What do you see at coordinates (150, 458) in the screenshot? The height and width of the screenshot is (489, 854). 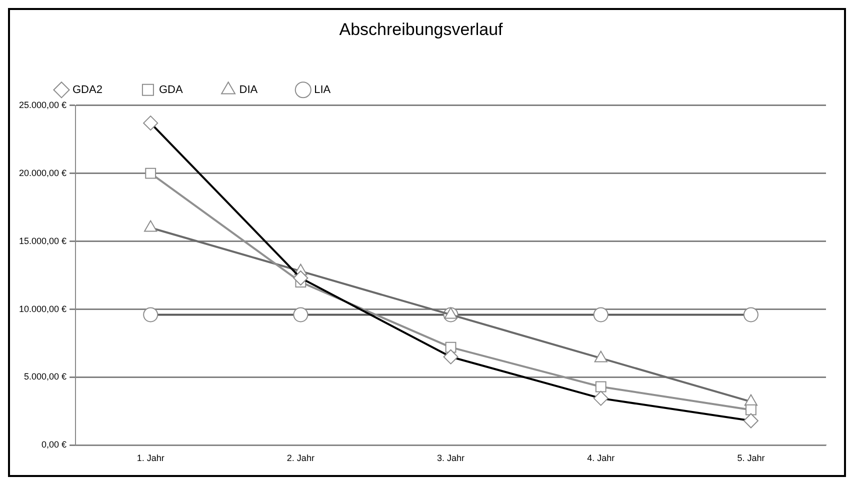 I see `x-tick-label: 1. Jahr` at bounding box center [150, 458].